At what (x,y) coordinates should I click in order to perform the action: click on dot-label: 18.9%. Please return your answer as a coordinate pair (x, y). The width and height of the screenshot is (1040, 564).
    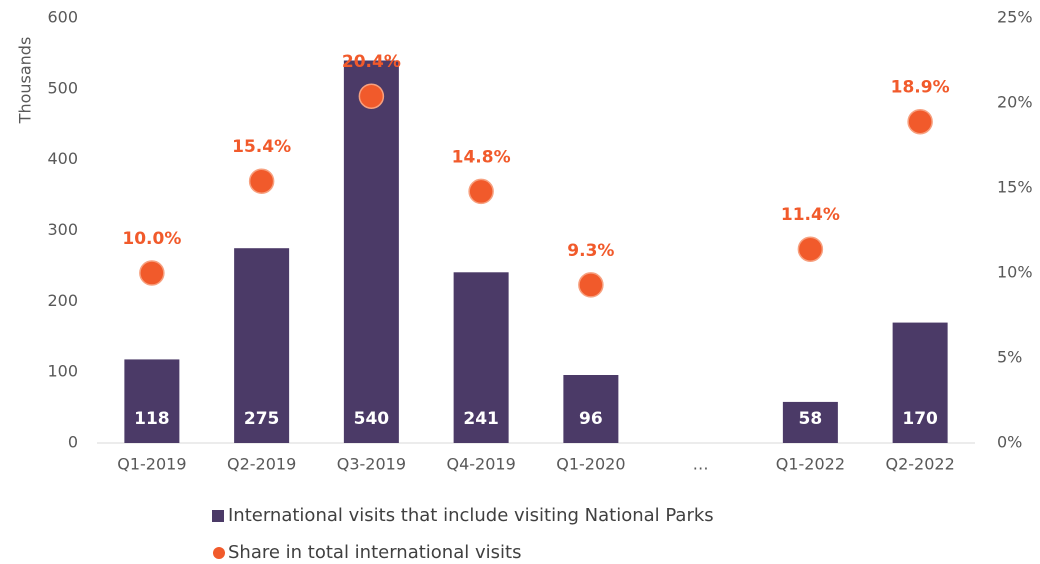
    Looking at the image, I should click on (920, 88).